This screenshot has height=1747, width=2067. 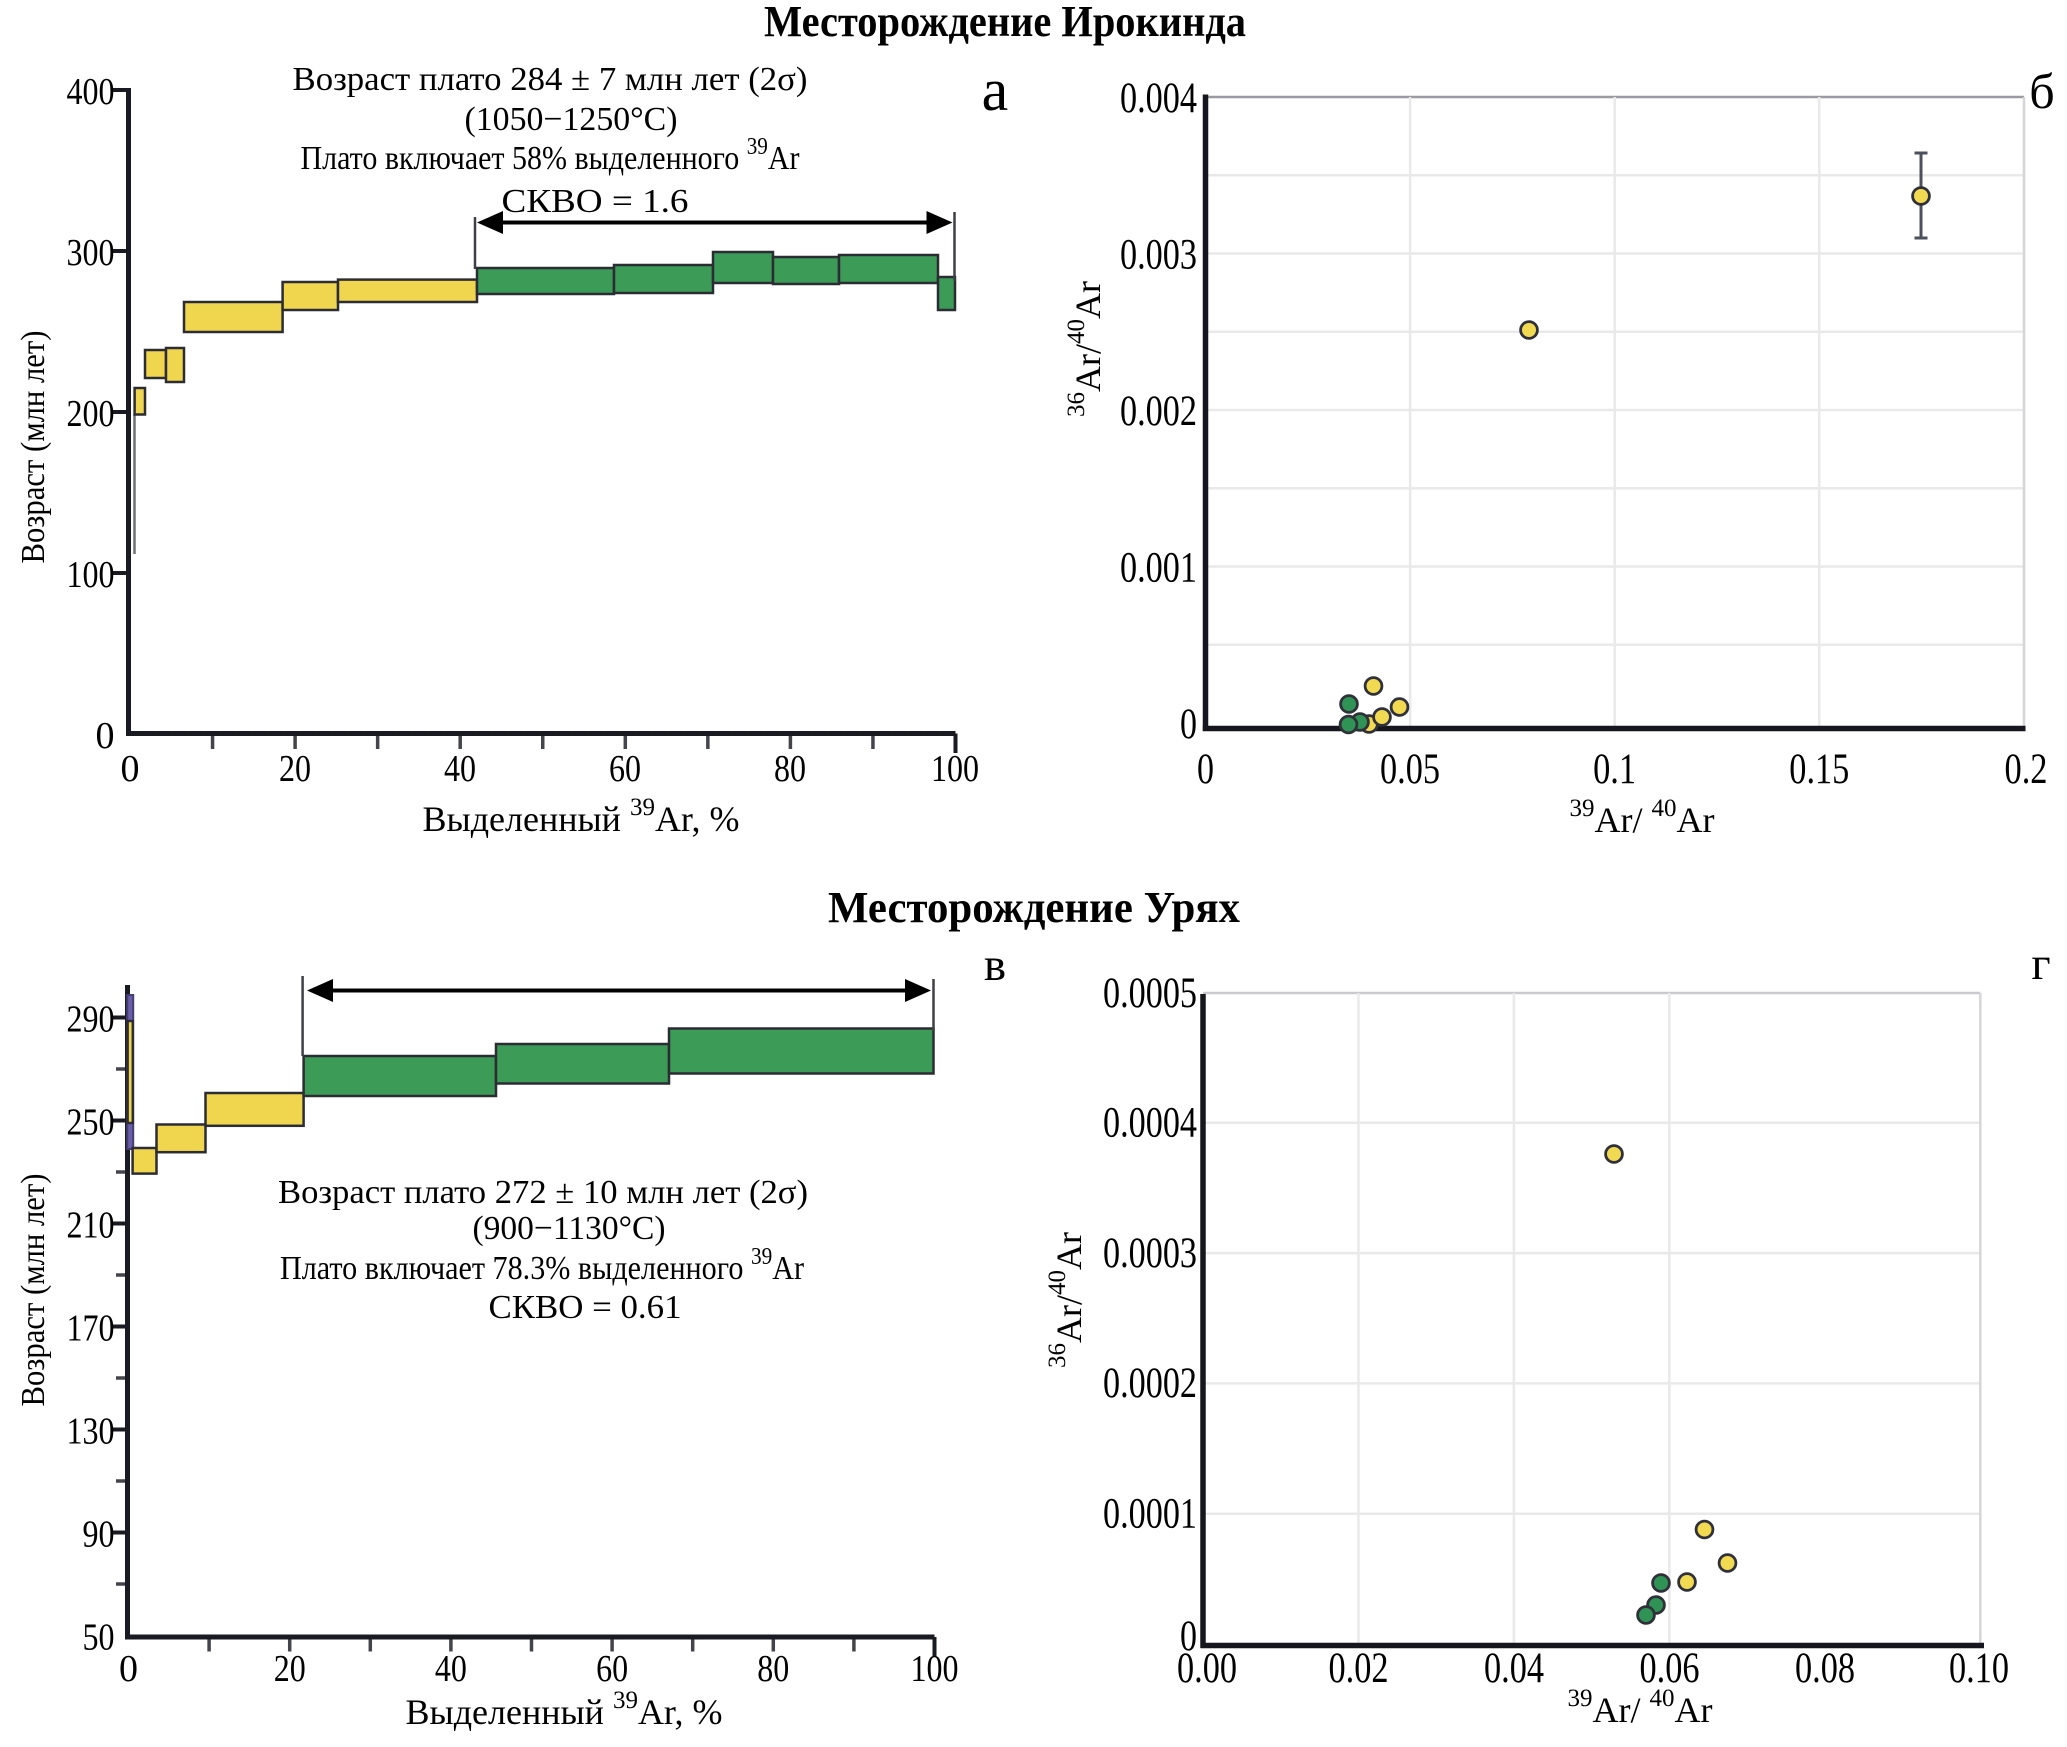 What do you see at coordinates (1979, 1668) in the screenshot?
I see `svg-text: 0.10` at bounding box center [1979, 1668].